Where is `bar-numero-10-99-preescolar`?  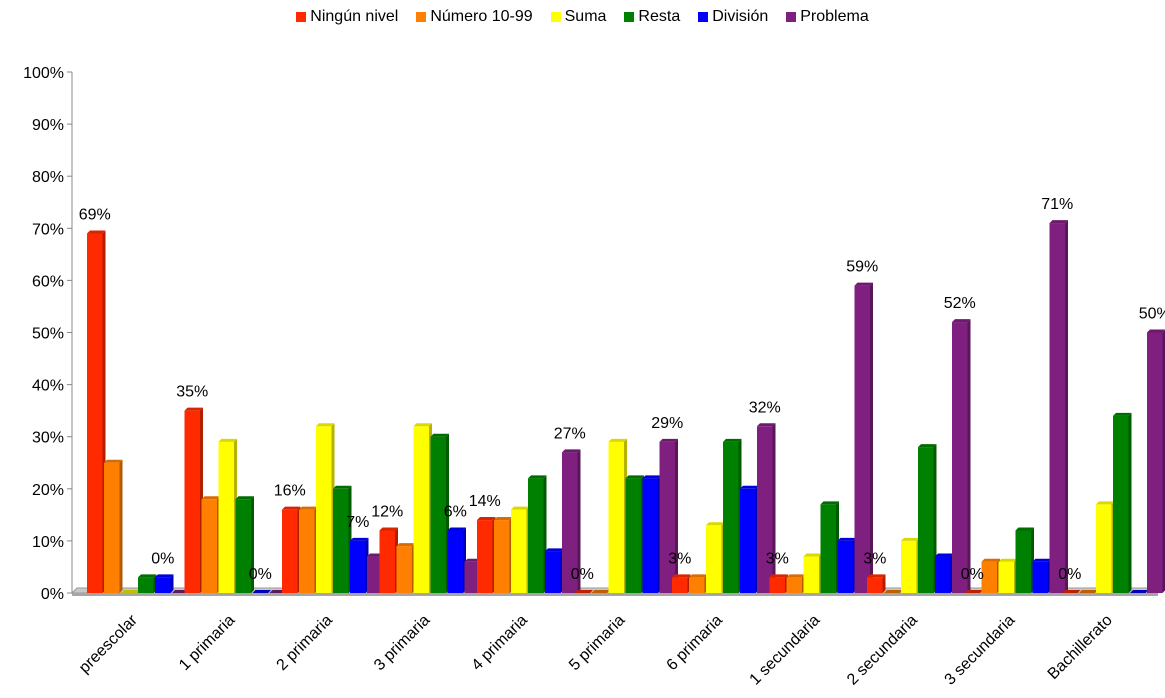 bar-numero-10-99-preescolar is located at coordinates (113, 526).